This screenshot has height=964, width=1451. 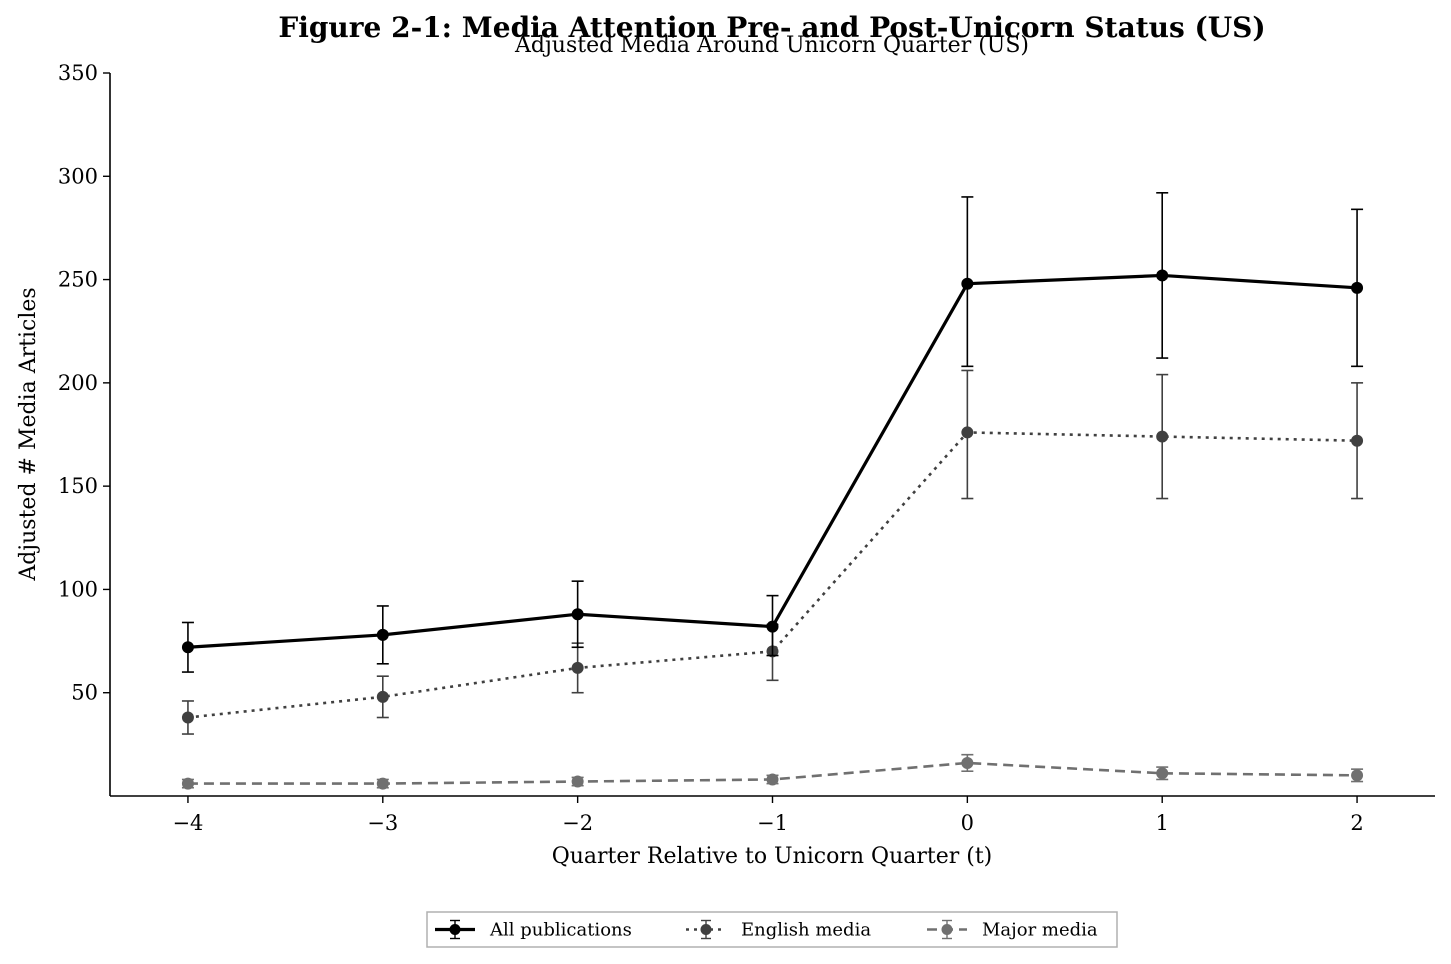 I want to click on x-axis-label: Quarter Relative to Unicorn Quarter (t), so click(x=772, y=856).